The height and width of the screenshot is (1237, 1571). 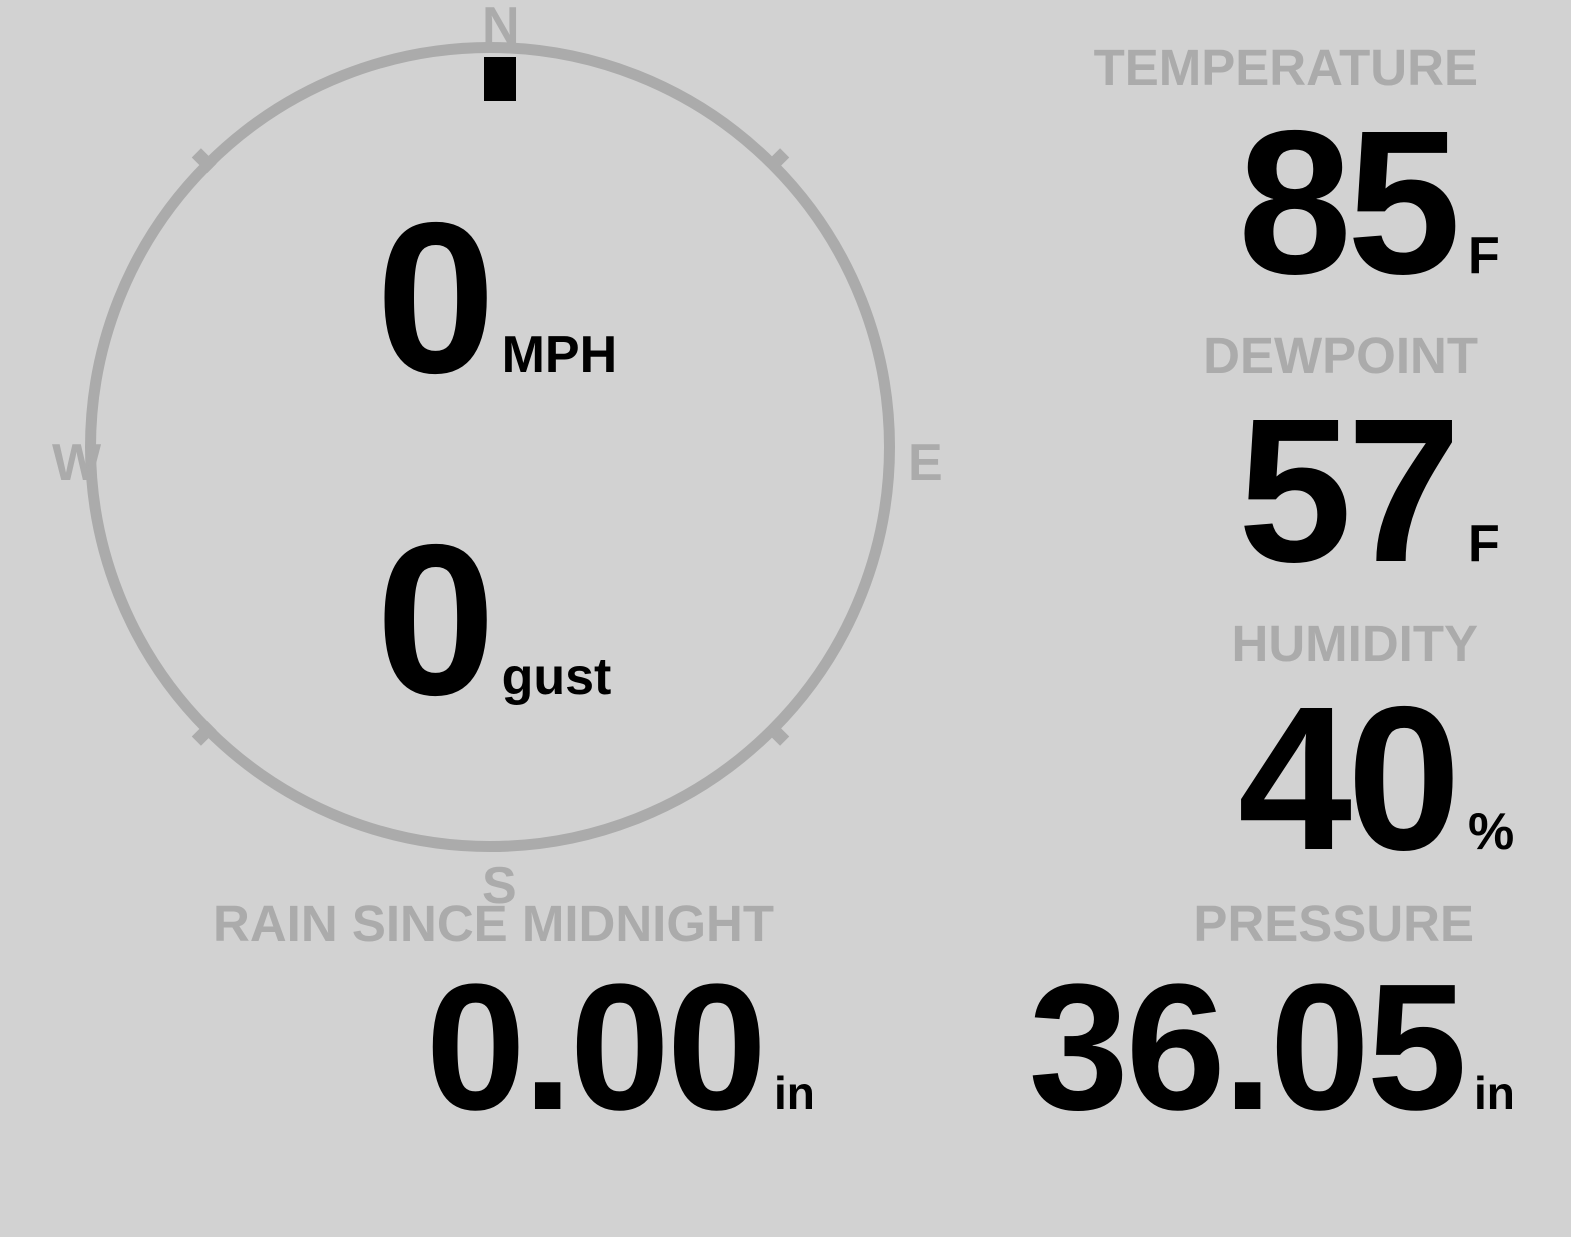 What do you see at coordinates (1340, 355) in the screenshot?
I see `dewpoint-label: DEWPOINT` at bounding box center [1340, 355].